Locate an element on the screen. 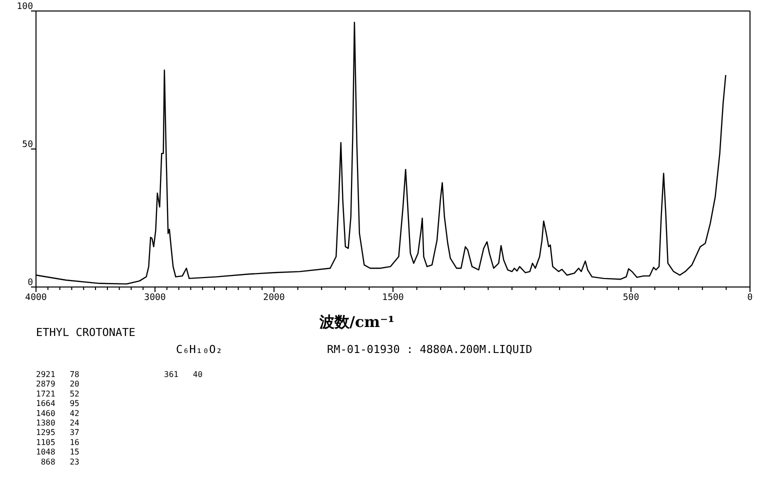 The image size is (761, 477). text: ETHYL CROTONATE is located at coordinates (86, 332).